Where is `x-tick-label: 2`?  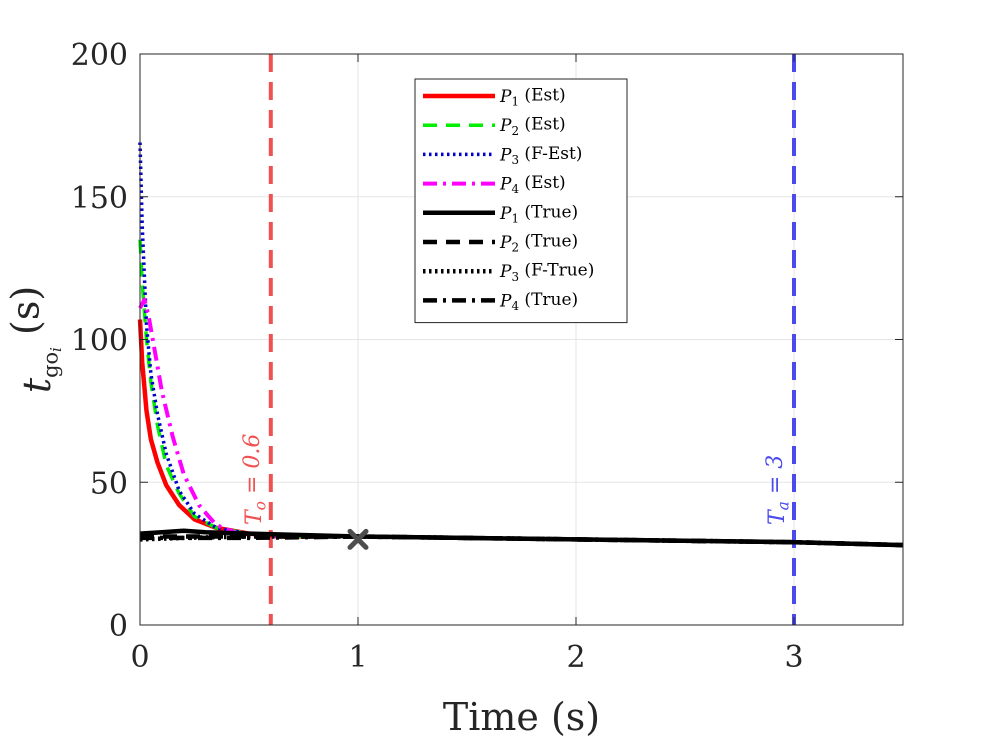 x-tick-label: 2 is located at coordinates (575, 657).